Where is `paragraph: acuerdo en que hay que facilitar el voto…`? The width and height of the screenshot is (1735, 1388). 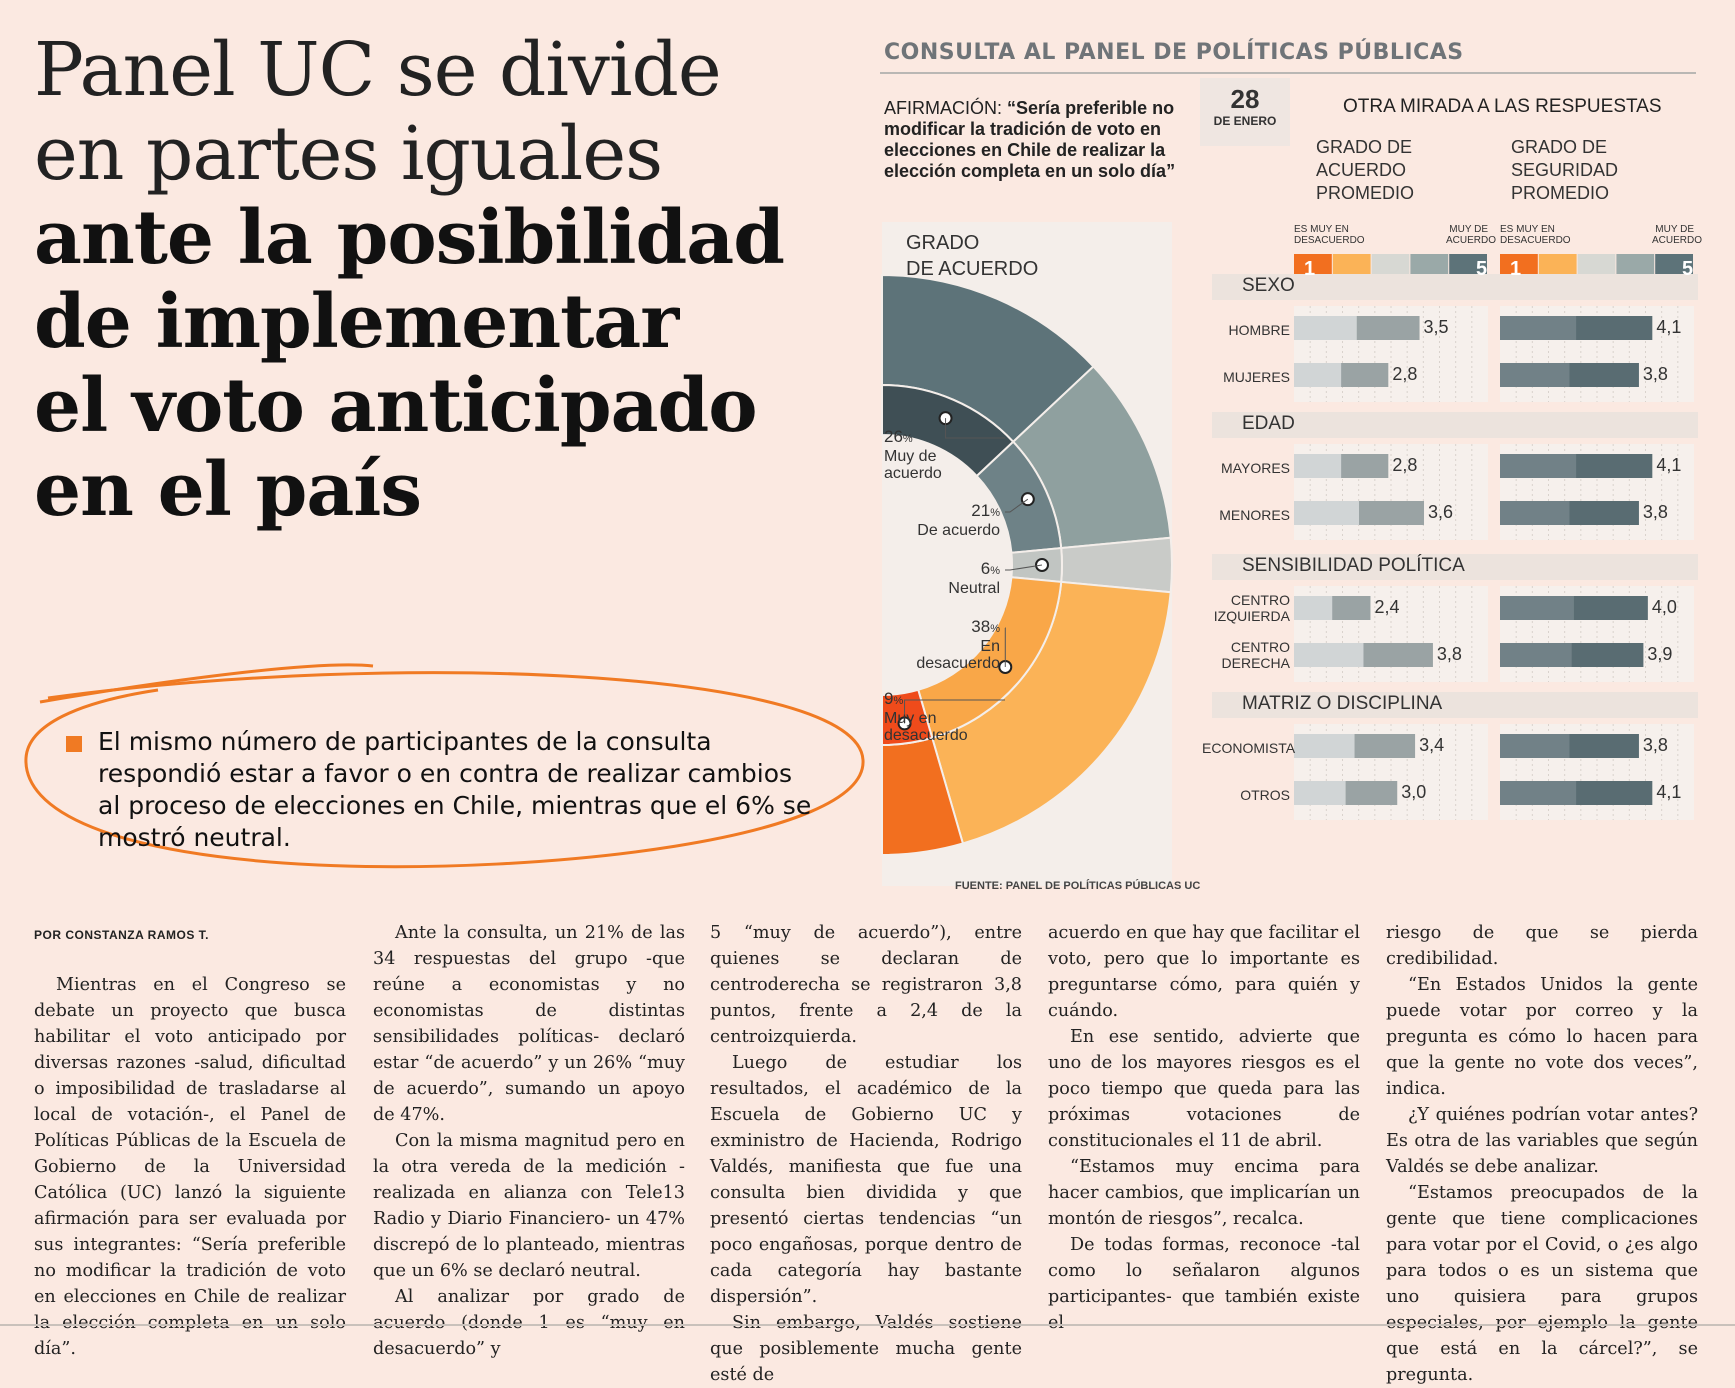
paragraph: acuerdo en que hay que facilitar el voto… is located at coordinates (1204, 972).